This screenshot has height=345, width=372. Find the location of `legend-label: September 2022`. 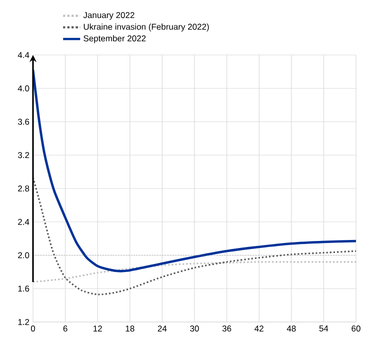

legend-label: September 2022 is located at coordinates (115, 39).